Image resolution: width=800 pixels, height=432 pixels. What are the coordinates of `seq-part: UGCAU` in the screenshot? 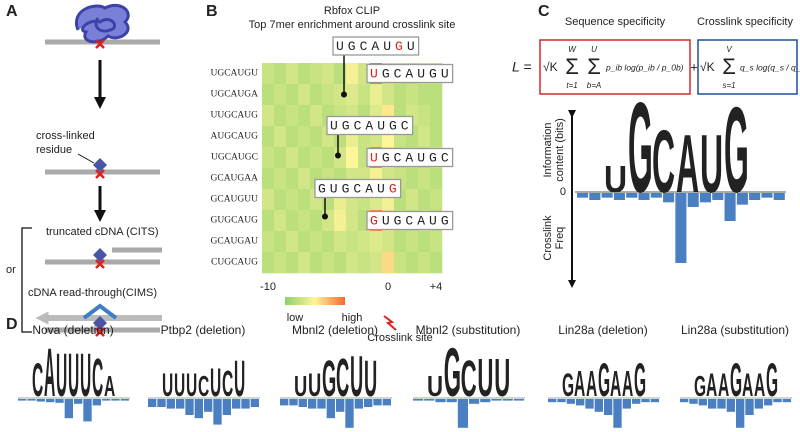 It's located at (365, 46).